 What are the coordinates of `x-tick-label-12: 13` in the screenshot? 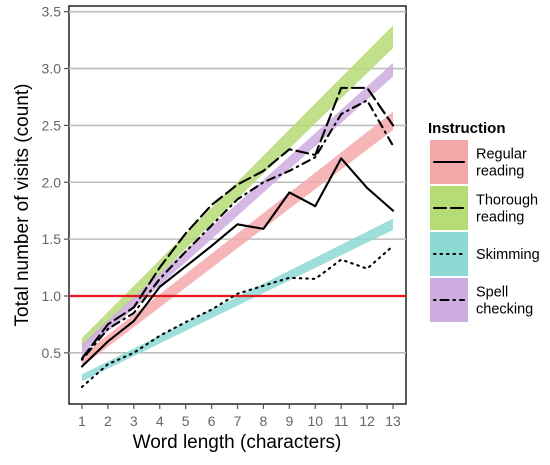 It's located at (393, 421).